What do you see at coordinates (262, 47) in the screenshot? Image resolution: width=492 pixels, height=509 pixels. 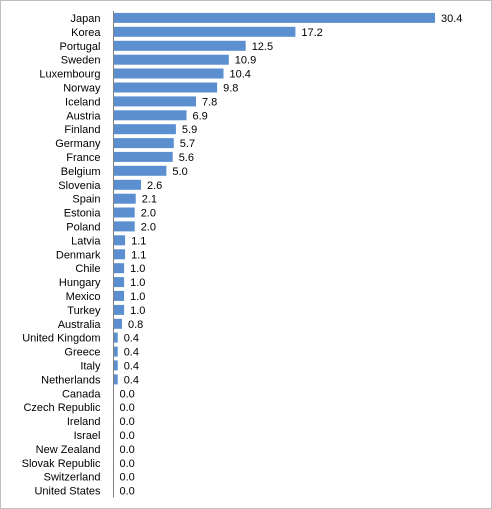 I see `value-label-portugal: 12.5` at bounding box center [262, 47].